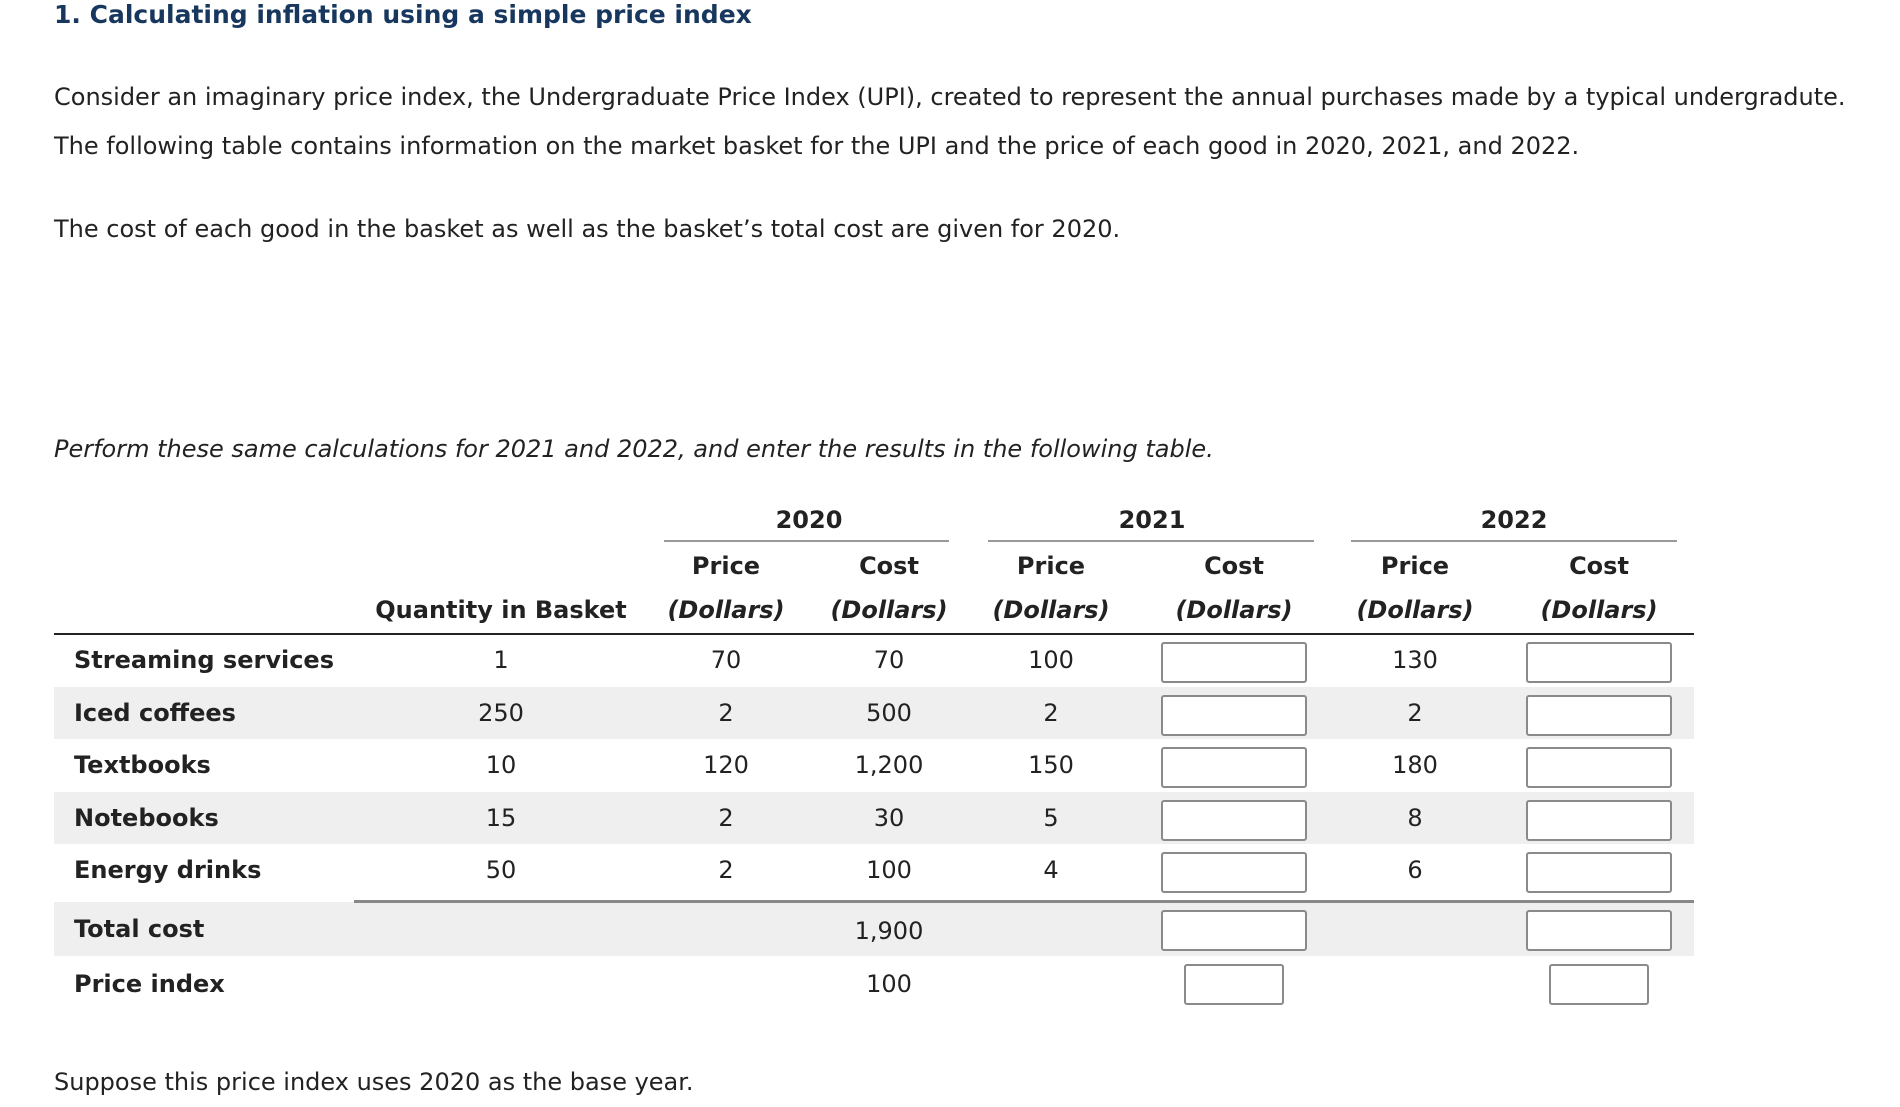 Image resolution: width=1900 pixels, height=1107 pixels. Describe the element at coordinates (889, 566) in the screenshot. I see `cost-header-2020: Cost` at that location.